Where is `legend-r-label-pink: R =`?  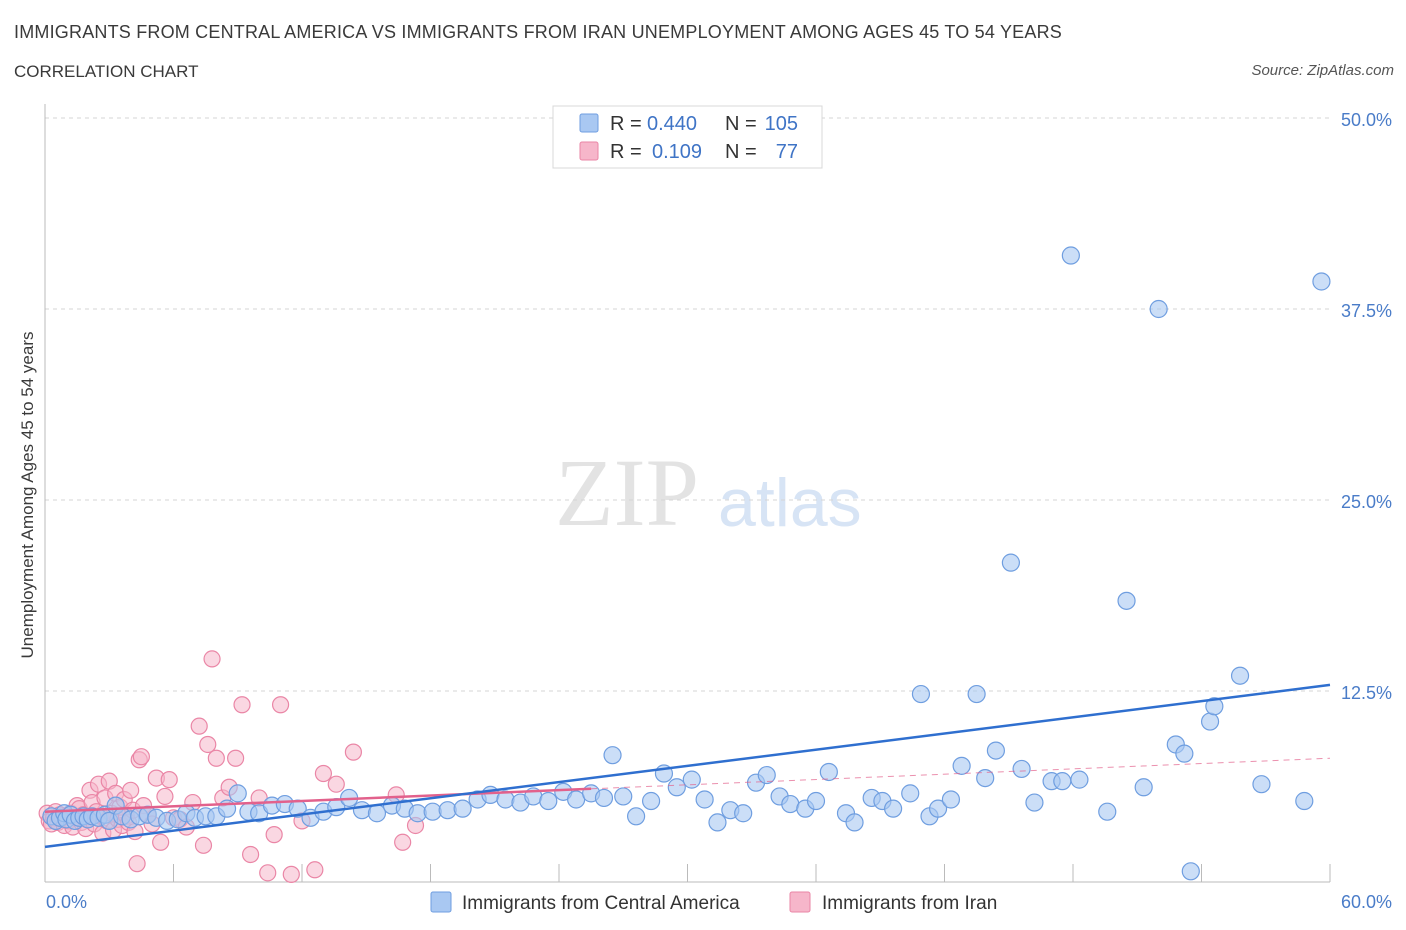
legend-r-label-pink: R = is located at coordinates (626, 152).